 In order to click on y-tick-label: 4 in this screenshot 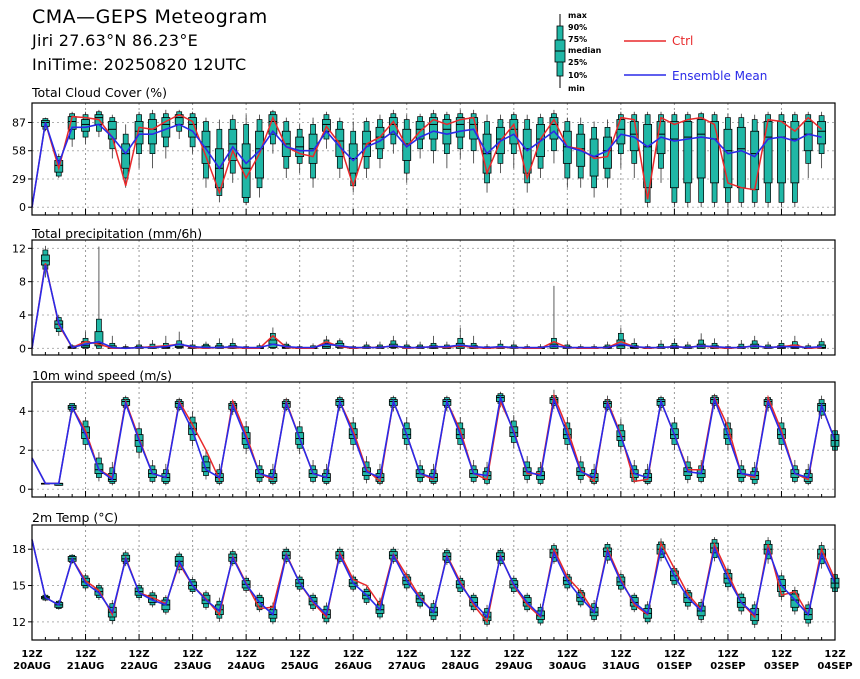, I will do `click(22, 411)`.